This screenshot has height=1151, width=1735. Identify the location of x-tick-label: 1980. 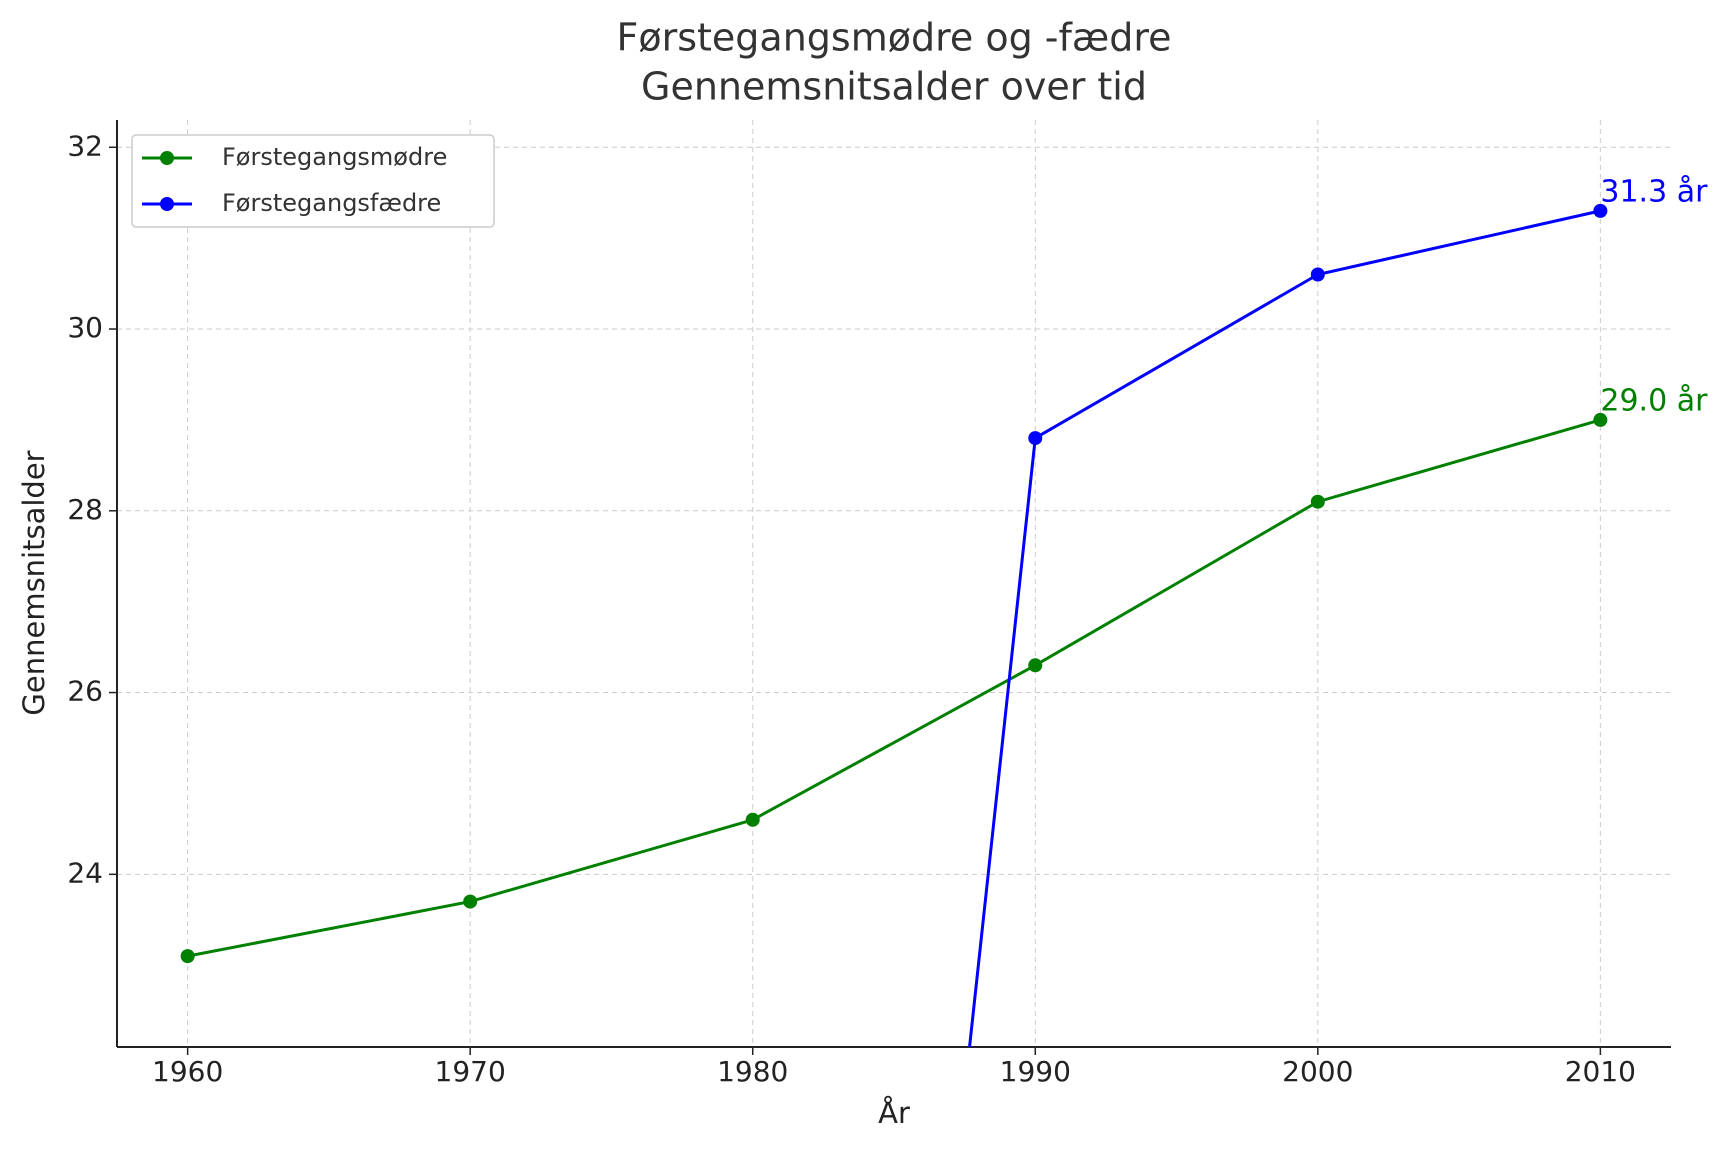
(752, 1071).